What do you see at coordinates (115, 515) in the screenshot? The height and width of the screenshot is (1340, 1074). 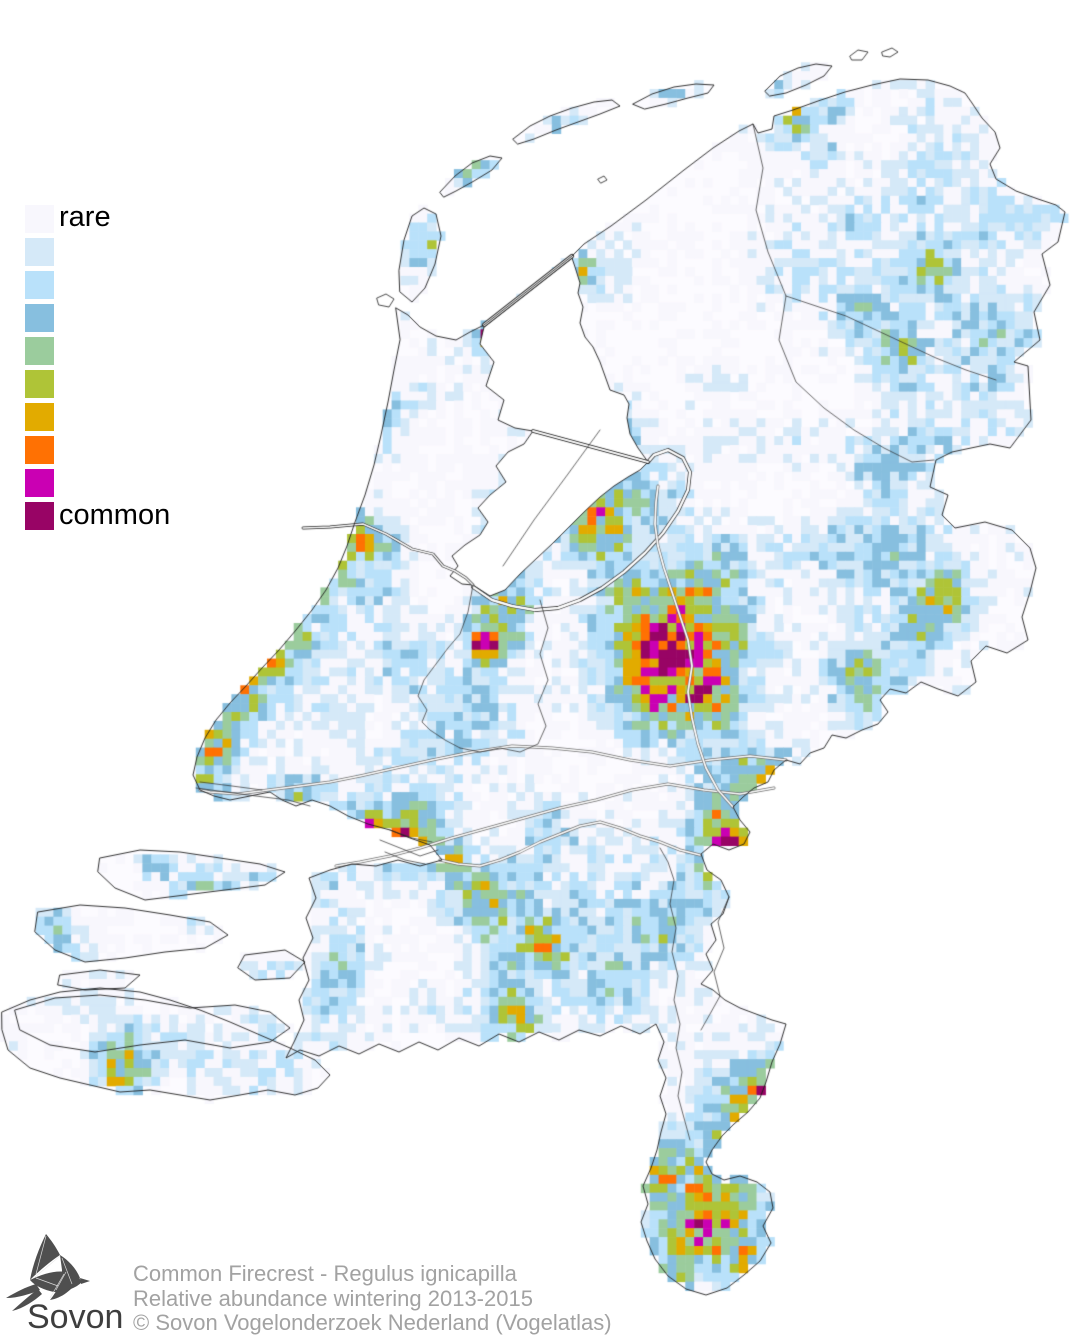 I see `legend-label-common: common` at bounding box center [115, 515].